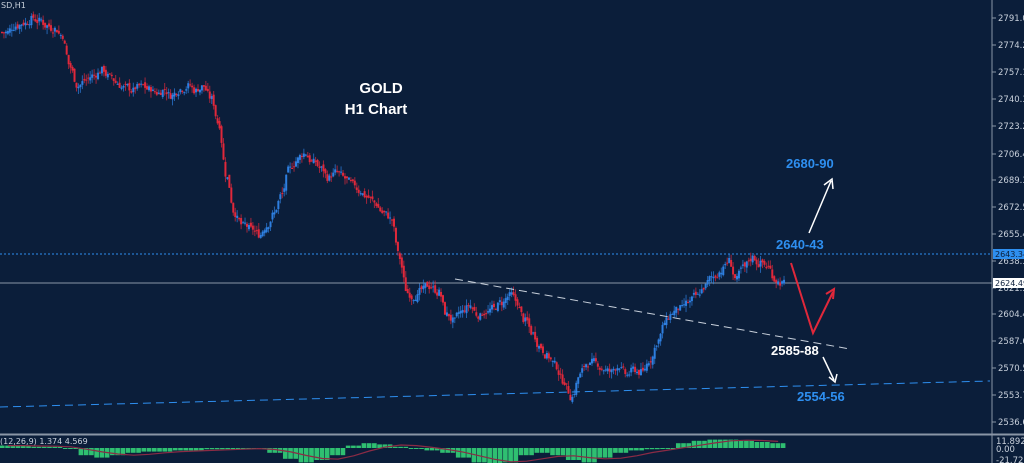 The height and width of the screenshot is (463, 1024). What do you see at coordinates (13, 5) in the screenshot?
I see `symbol-label: SD,H1` at bounding box center [13, 5].